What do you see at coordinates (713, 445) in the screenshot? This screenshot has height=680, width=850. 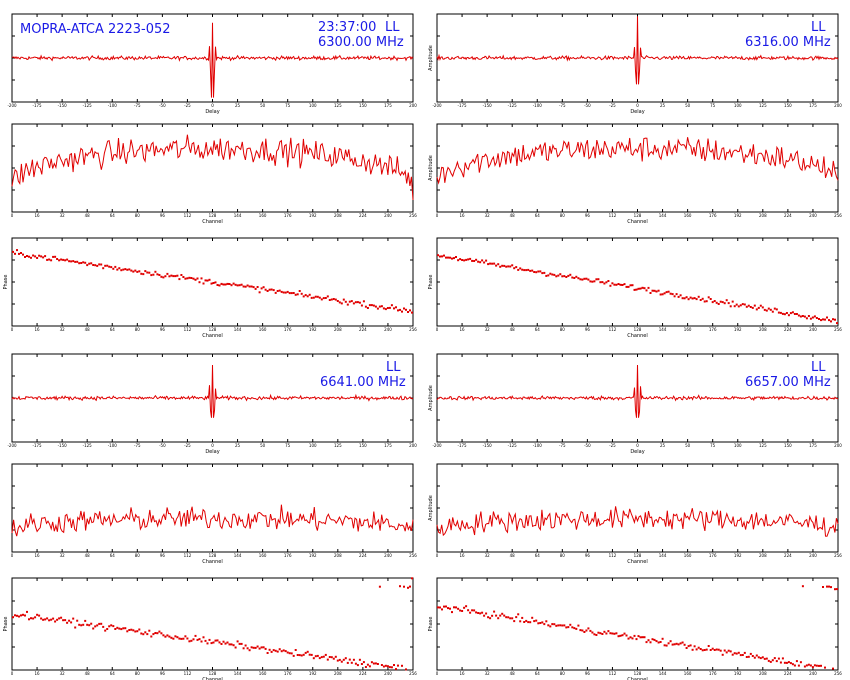 I see `x-tick-label: 75` at bounding box center [713, 445].